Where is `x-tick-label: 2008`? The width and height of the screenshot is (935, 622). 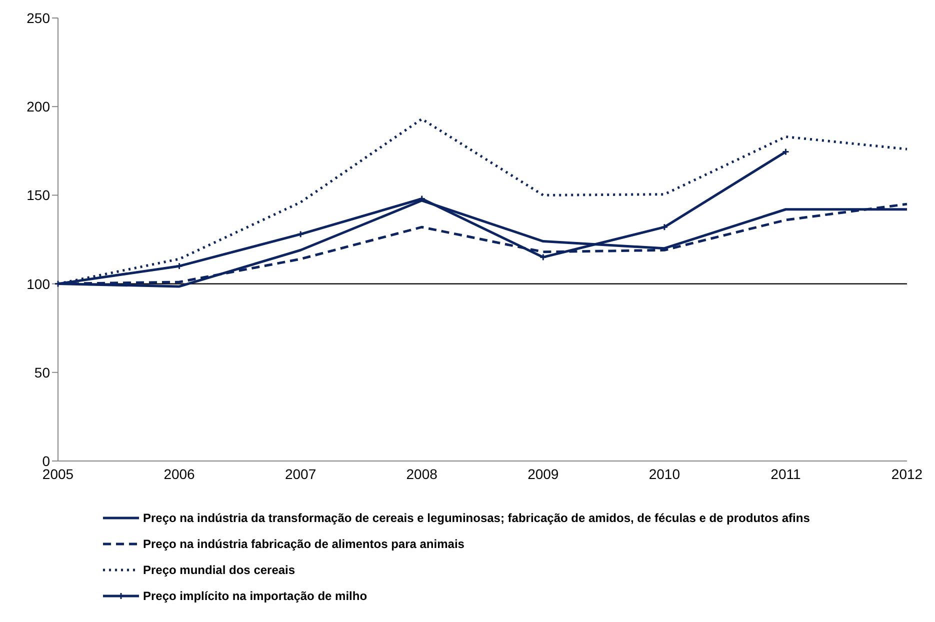
x-tick-label: 2008 is located at coordinates (422, 474).